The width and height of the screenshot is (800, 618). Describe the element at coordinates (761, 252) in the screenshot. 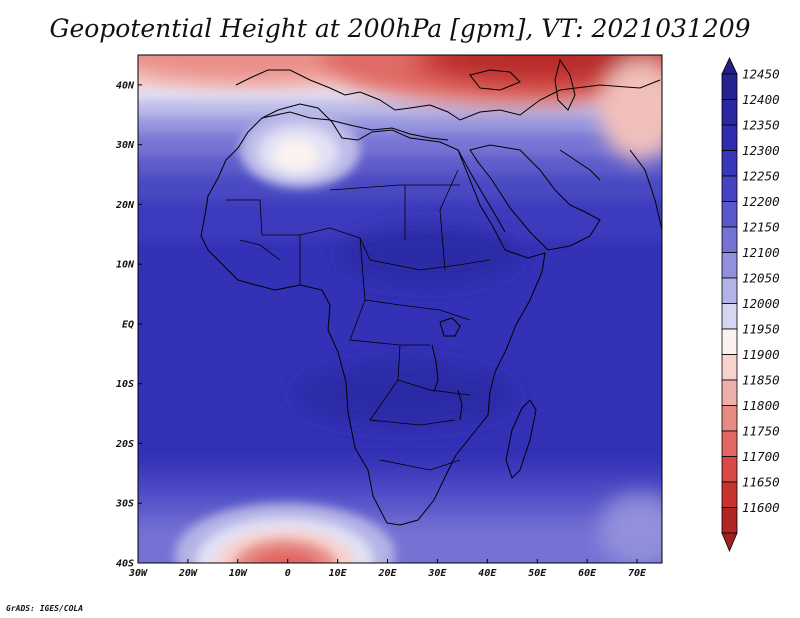

I see `colorbar-label: 12100` at that location.